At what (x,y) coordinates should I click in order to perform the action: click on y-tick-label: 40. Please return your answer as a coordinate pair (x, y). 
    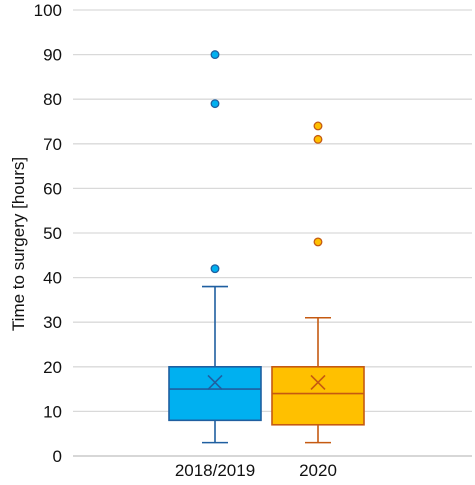
    Looking at the image, I should click on (52, 278).